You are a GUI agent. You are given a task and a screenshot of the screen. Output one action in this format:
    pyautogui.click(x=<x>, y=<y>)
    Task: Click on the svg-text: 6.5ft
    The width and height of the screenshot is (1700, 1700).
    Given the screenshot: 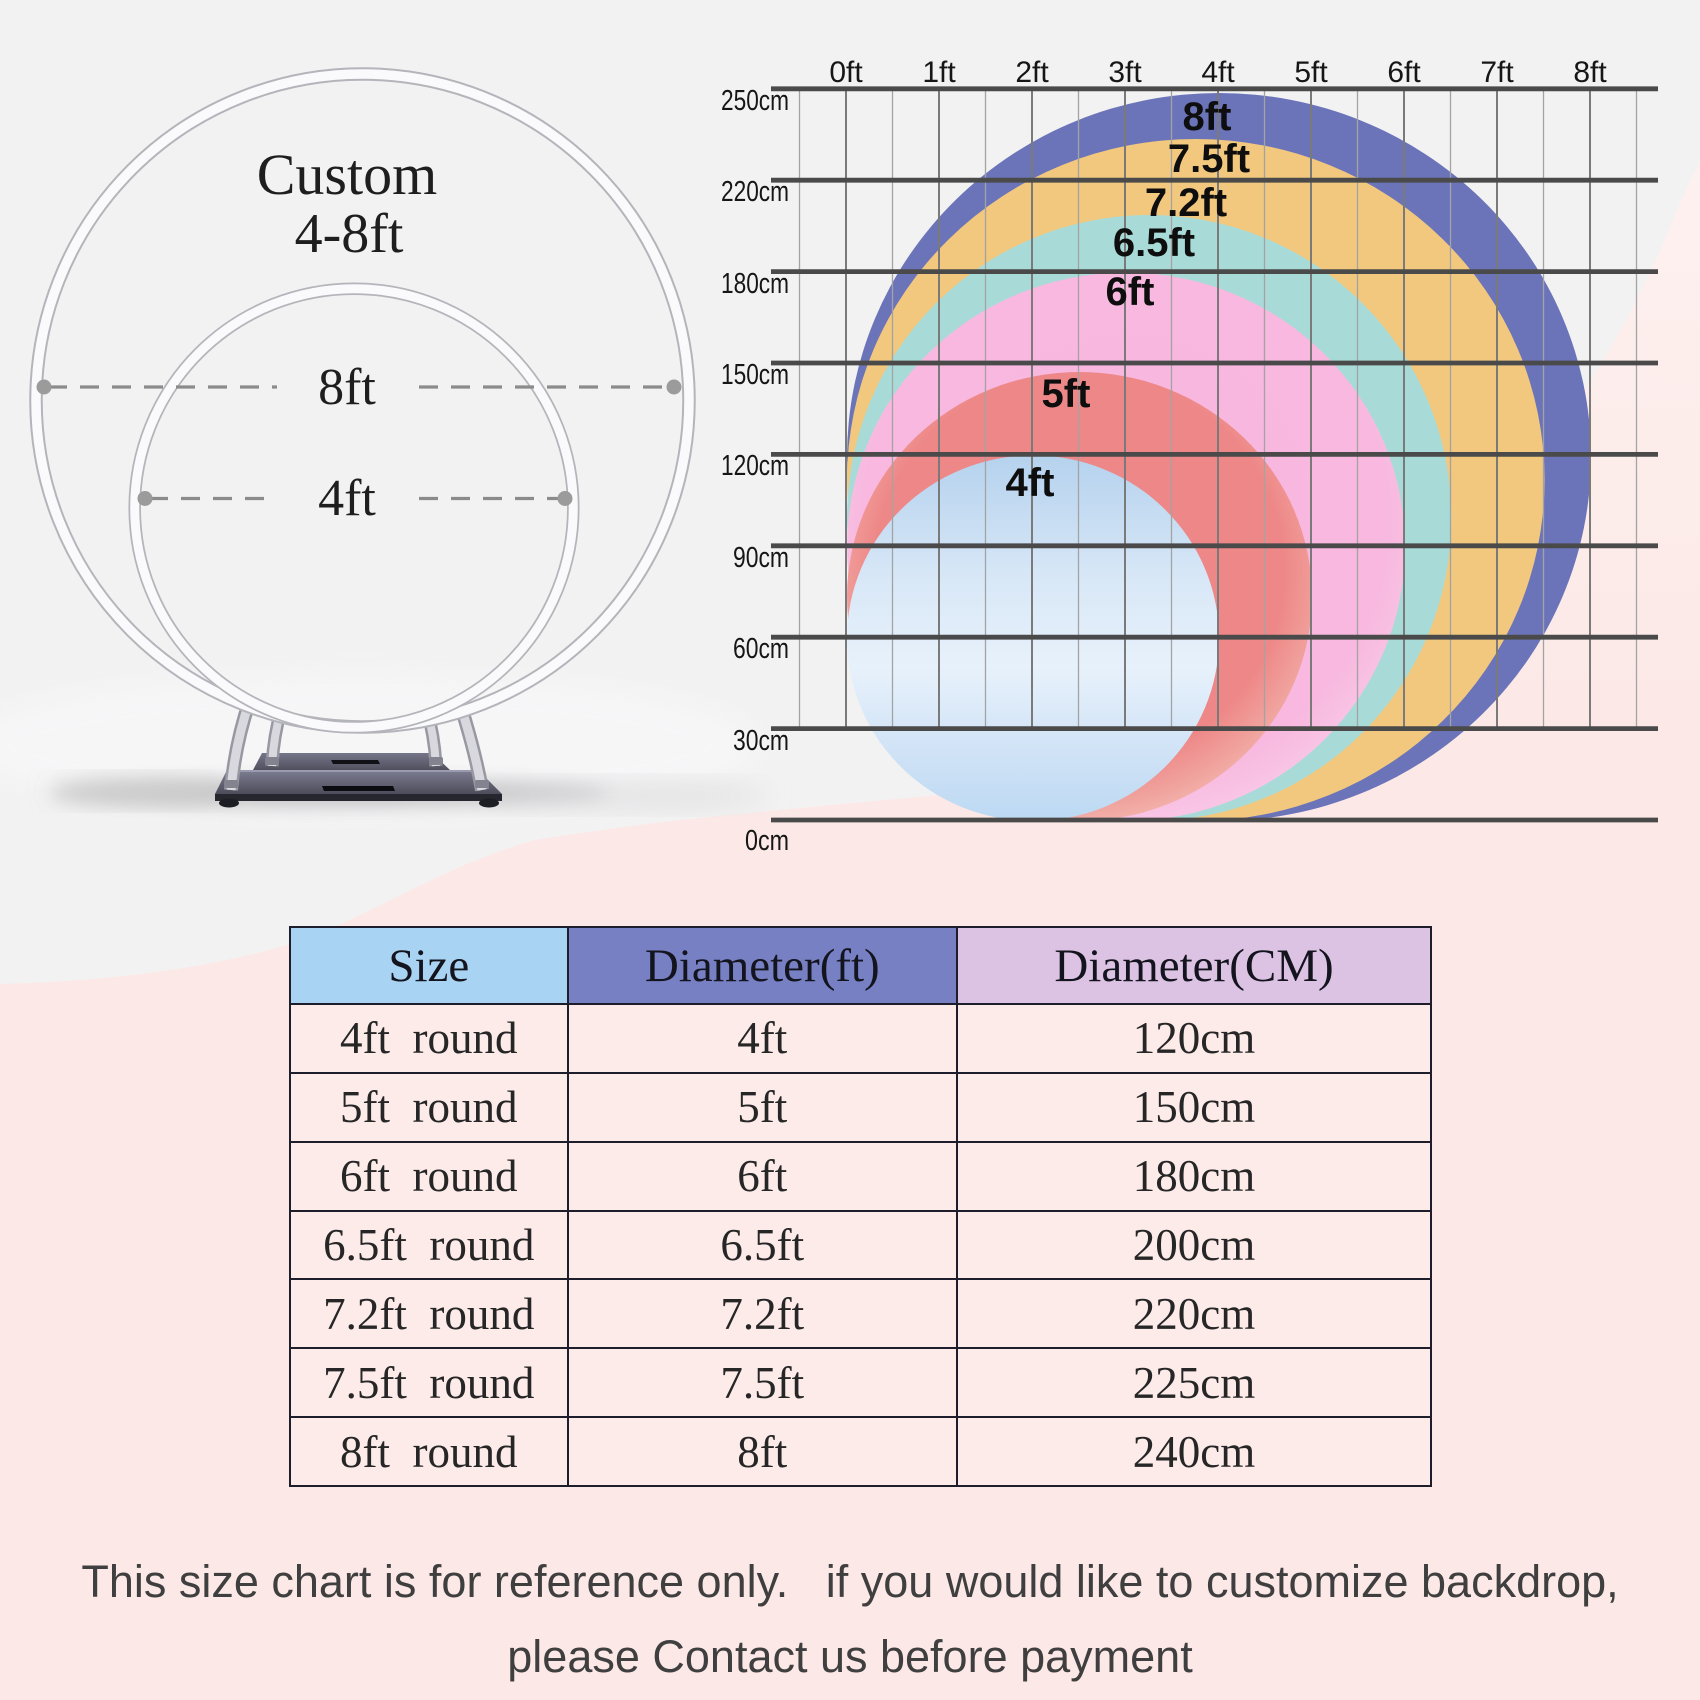 What is the action you would take?
    pyautogui.click(x=1154, y=243)
    